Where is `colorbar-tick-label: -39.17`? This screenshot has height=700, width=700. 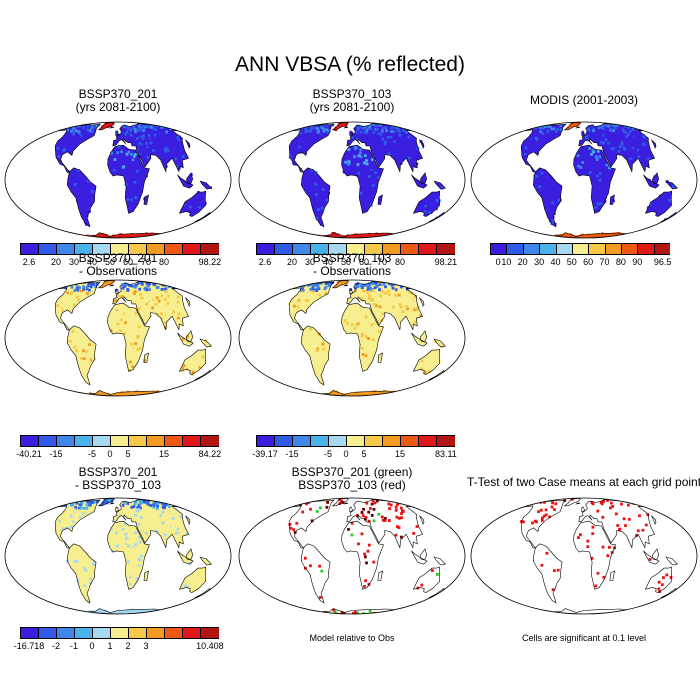
colorbar-tick-label: -39.17 is located at coordinates (265, 454).